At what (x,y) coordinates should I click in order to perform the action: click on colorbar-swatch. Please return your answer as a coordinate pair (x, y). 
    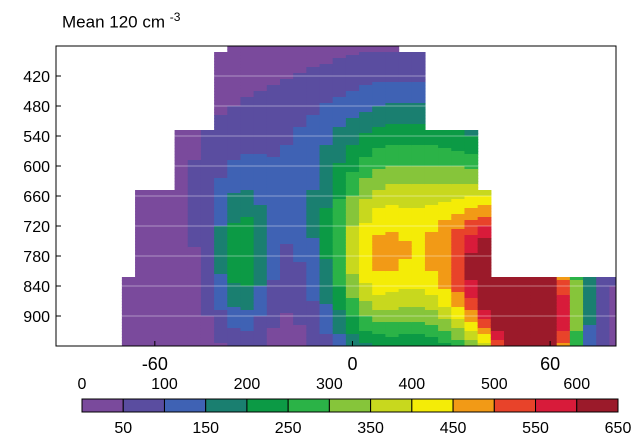
    Looking at the image, I should click on (185, 405).